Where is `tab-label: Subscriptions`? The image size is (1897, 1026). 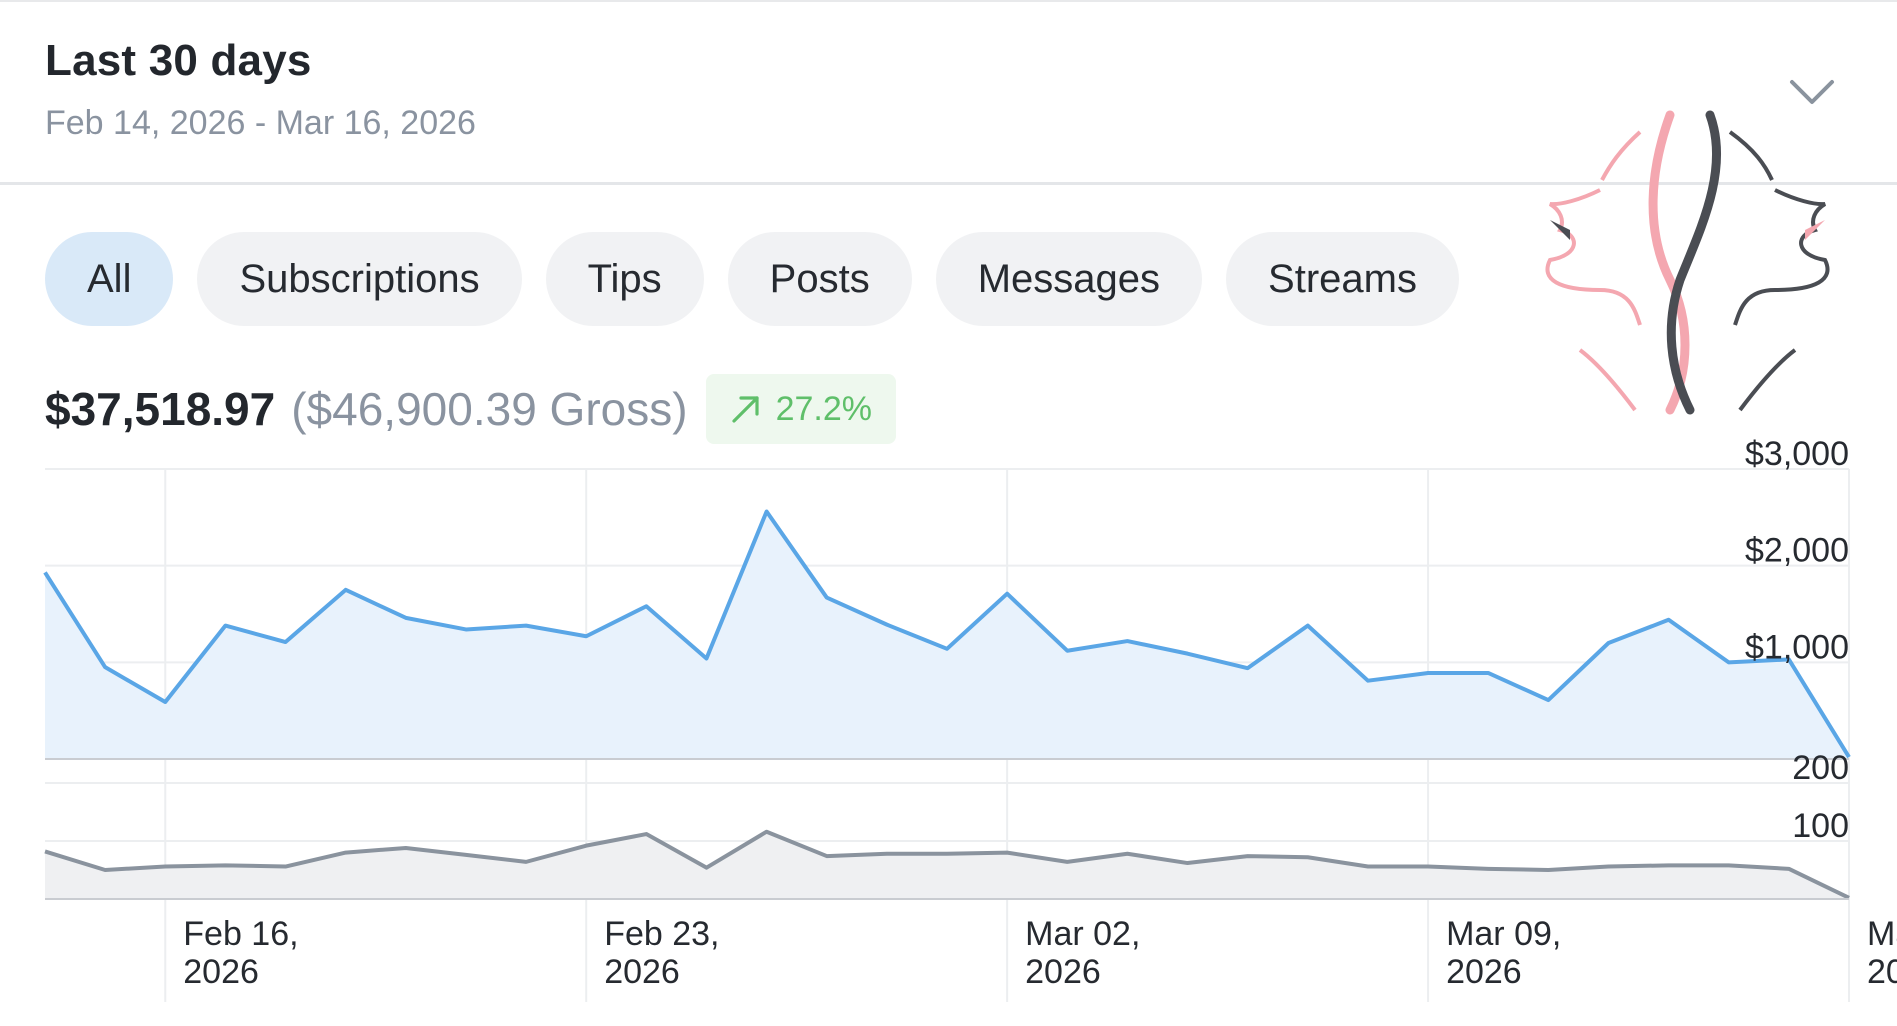
tab-label: Subscriptions is located at coordinates (359, 278).